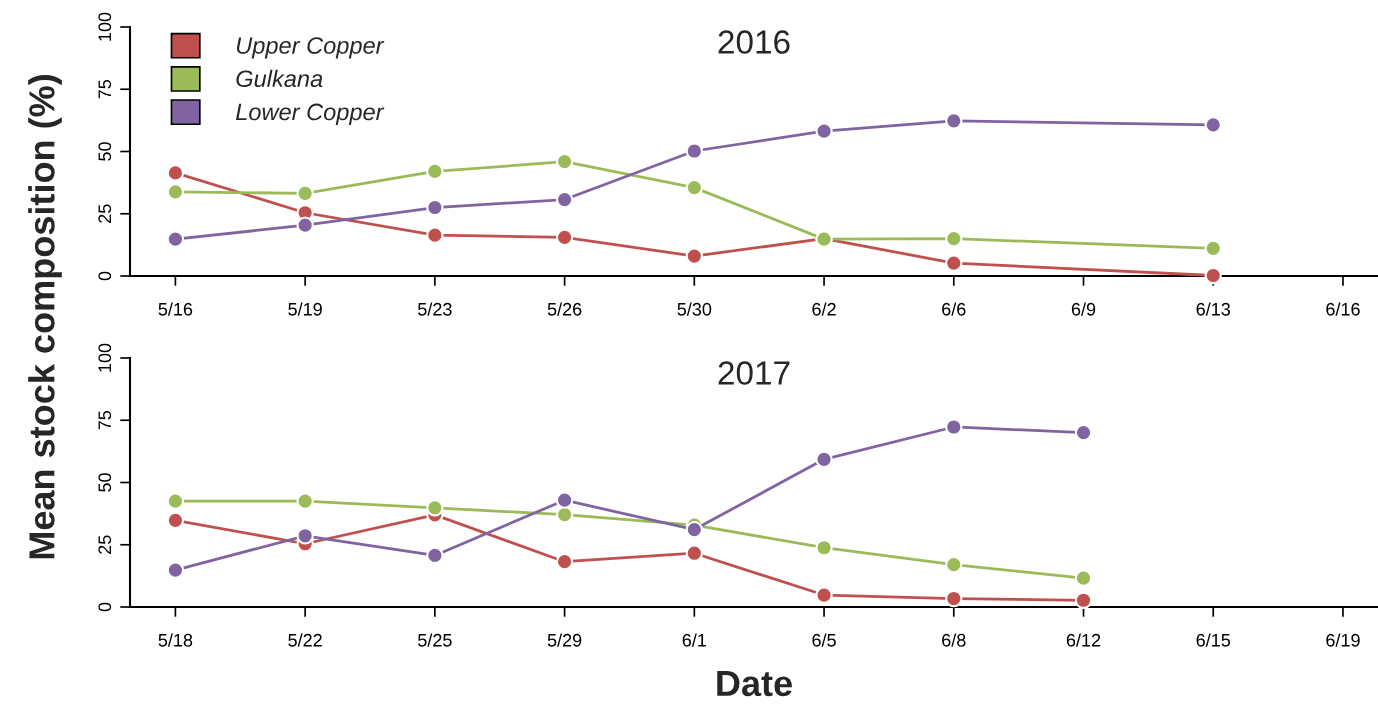  What do you see at coordinates (954, 640) in the screenshot?
I see `x-tick-label: 6/8` at bounding box center [954, 640].